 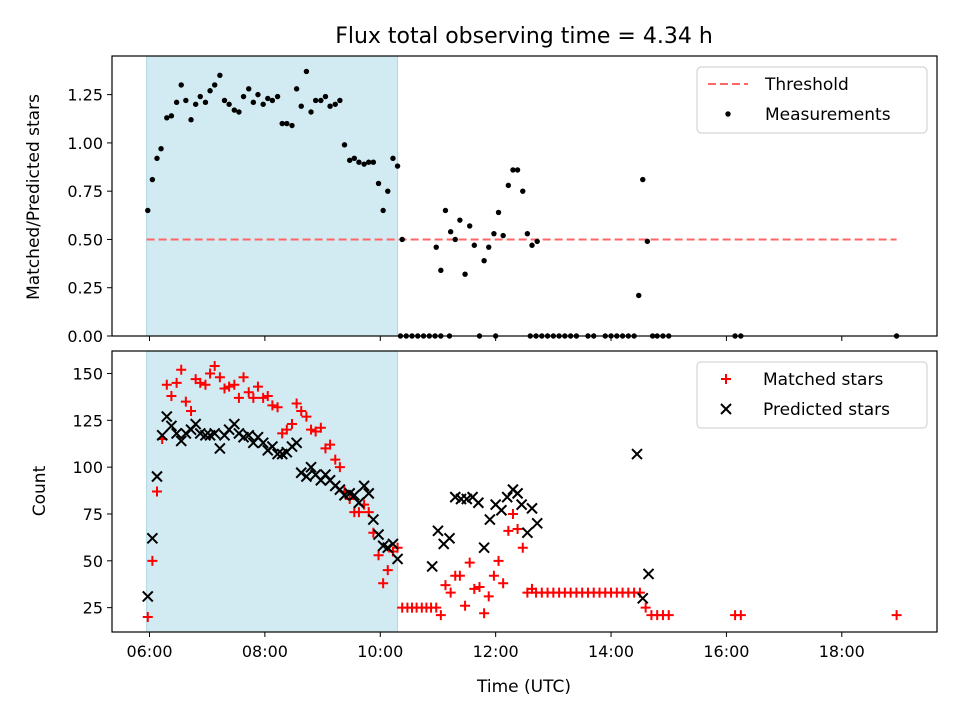 What do you see at coordinates (380, 651) in the screenshot?
I see `x-tick-label: 10:00` at bounding box center [380, 651].